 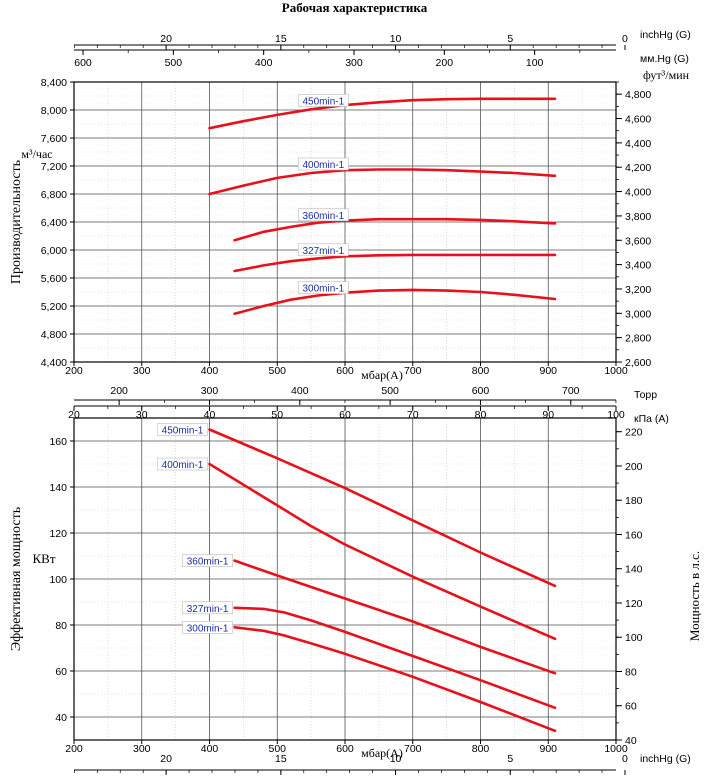 I want to click on y-tick-label: 8,400, so click(x=54, y=83).